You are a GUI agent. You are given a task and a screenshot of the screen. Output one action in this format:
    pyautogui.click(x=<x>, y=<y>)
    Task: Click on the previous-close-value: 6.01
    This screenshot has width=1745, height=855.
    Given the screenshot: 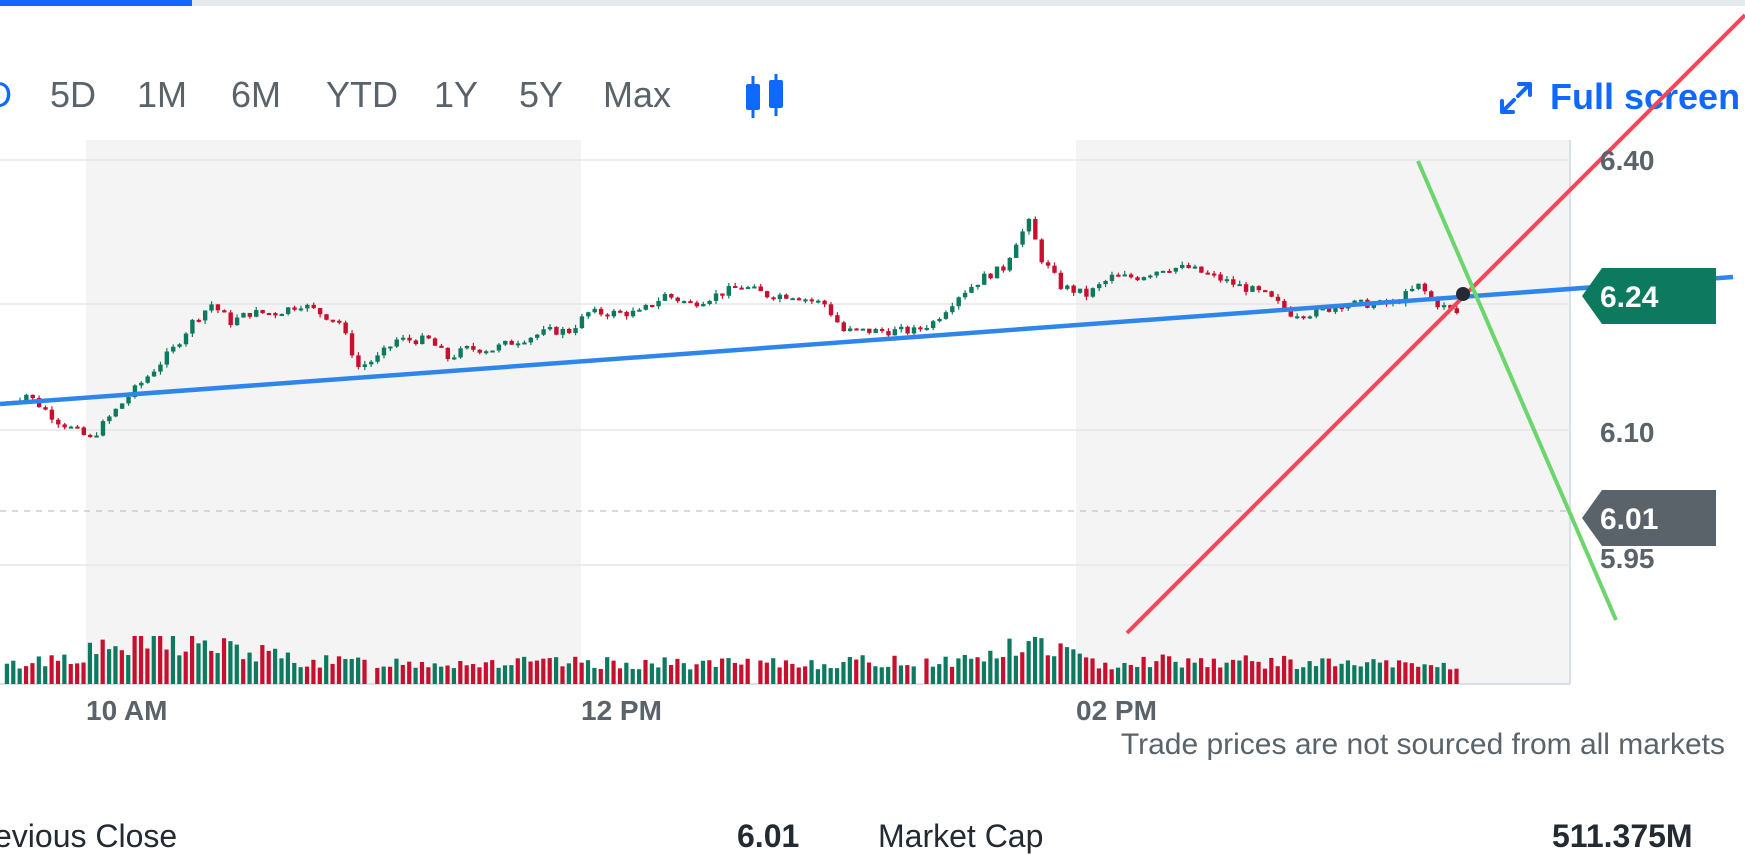 What is the action you would take?
    pyautogui.click(x=768, y=836)
    